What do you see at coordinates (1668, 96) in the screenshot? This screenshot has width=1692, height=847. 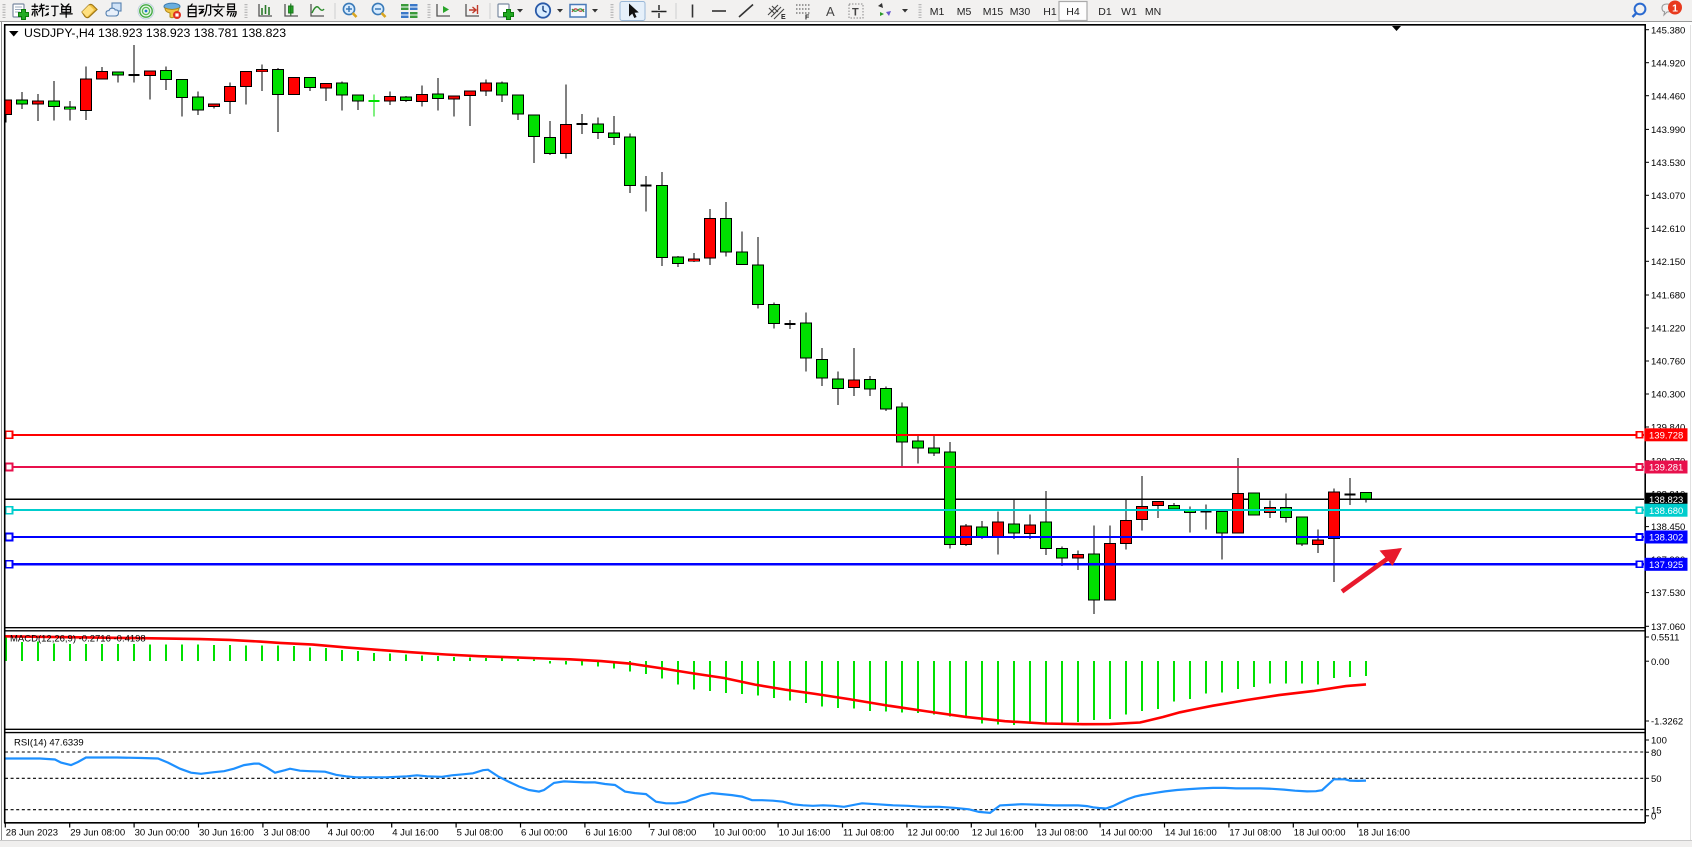 I see `svg-text: 144.460` at bounding box center [1668, 96].